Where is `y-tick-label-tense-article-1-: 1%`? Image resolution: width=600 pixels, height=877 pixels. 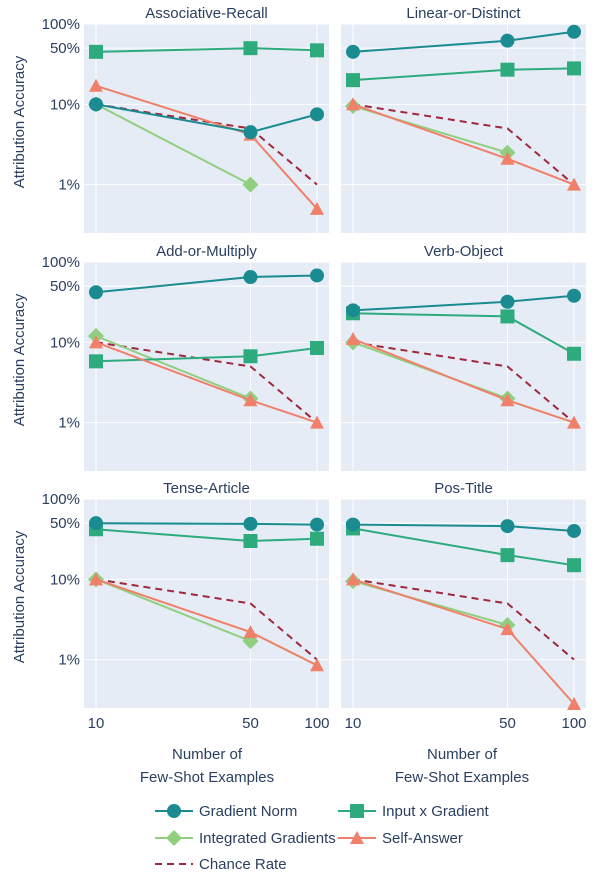 y-tick-label-tense-article-1-: 1% is located at coordinates (69, 660).